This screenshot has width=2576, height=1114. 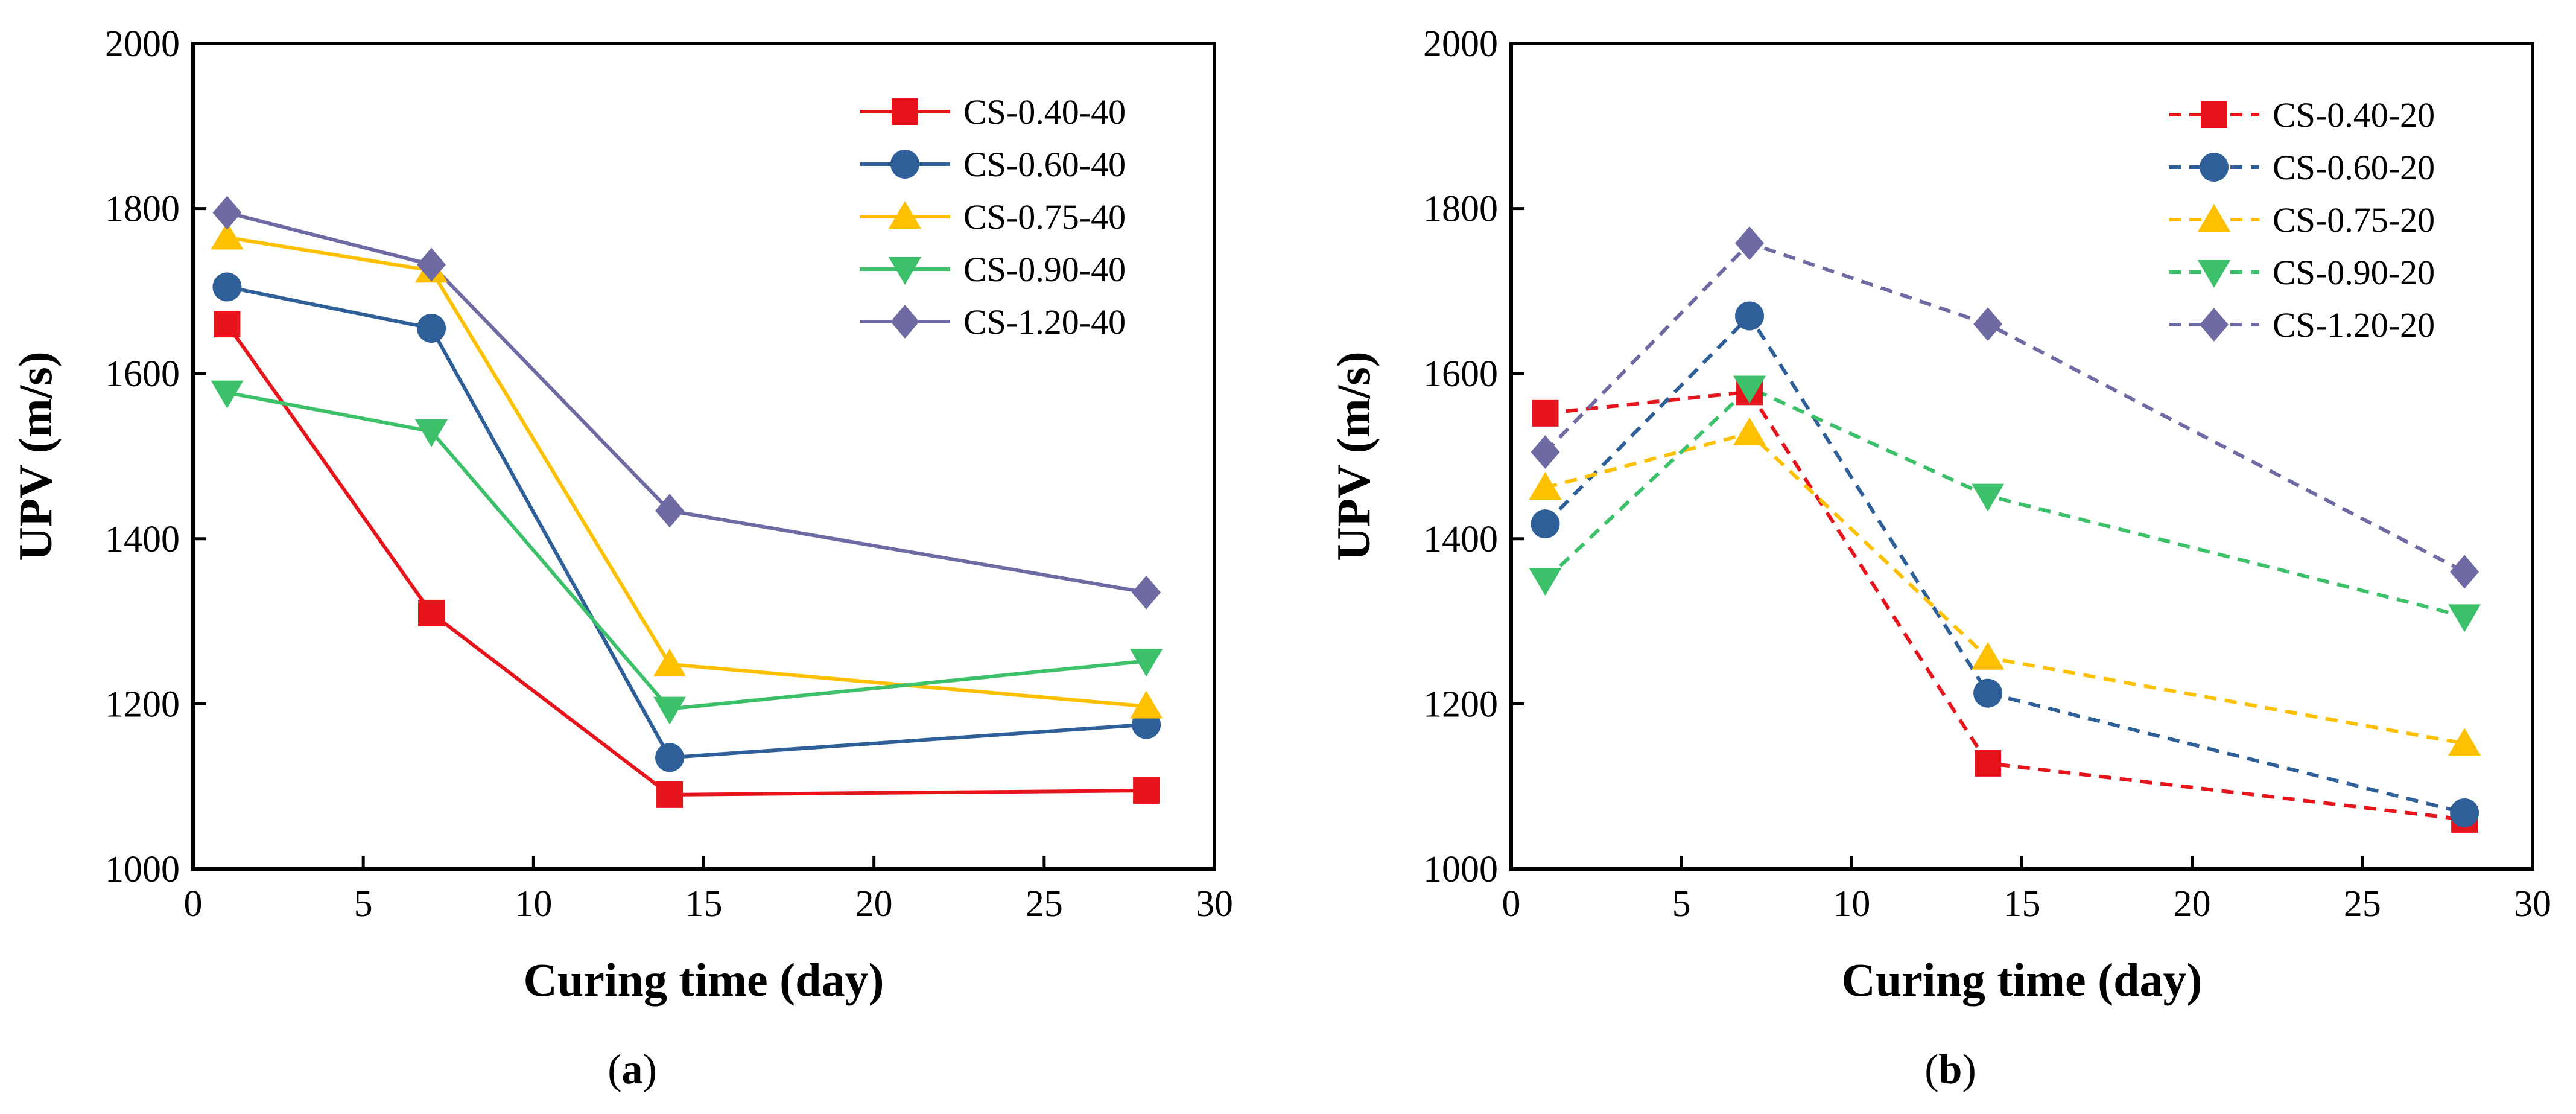 I want to click on legend-marker-CS-0.40-40, so click(x=905, y=111).